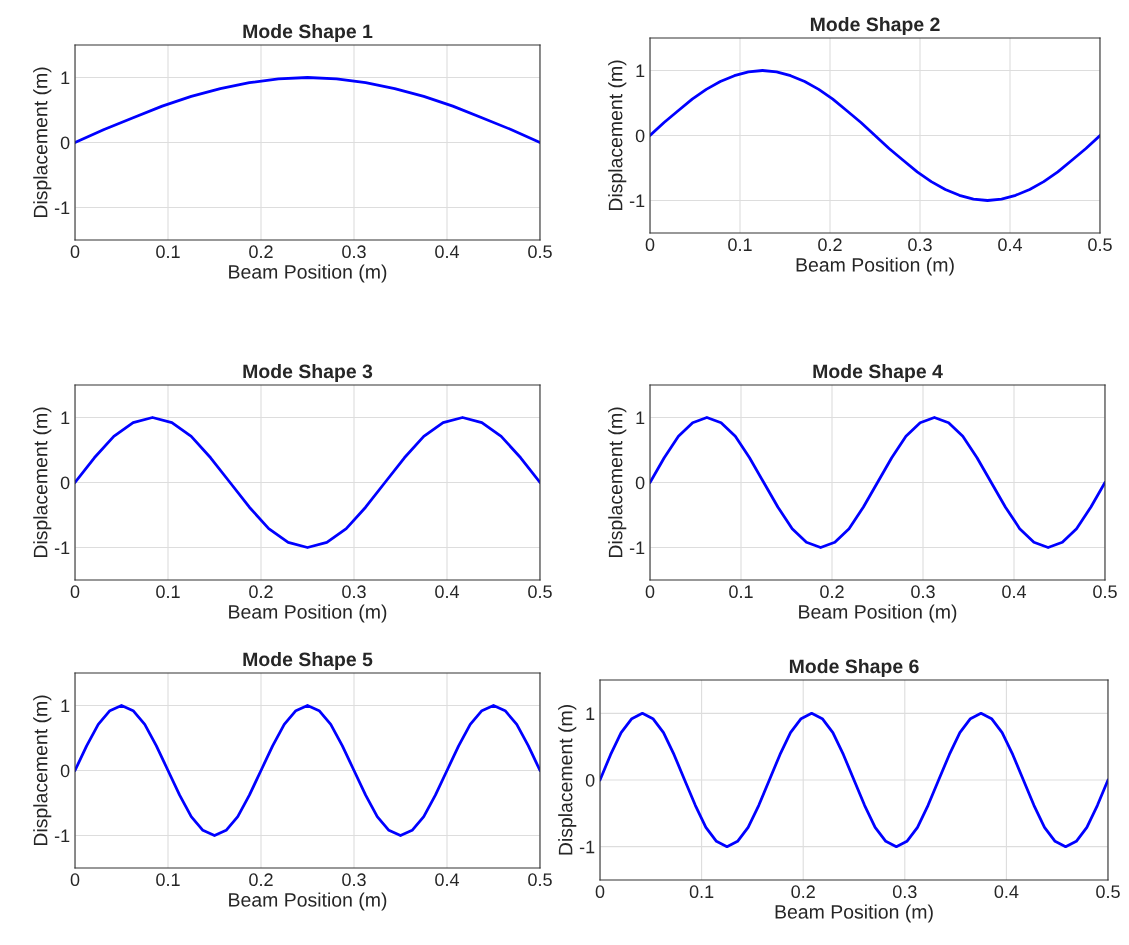 This screenshot has width=1129, height=945. What do you see at coordinates (854, 668) in the screenshot?
I see `chart-title: Mode Shape 6` at bounding box center [854, 668].